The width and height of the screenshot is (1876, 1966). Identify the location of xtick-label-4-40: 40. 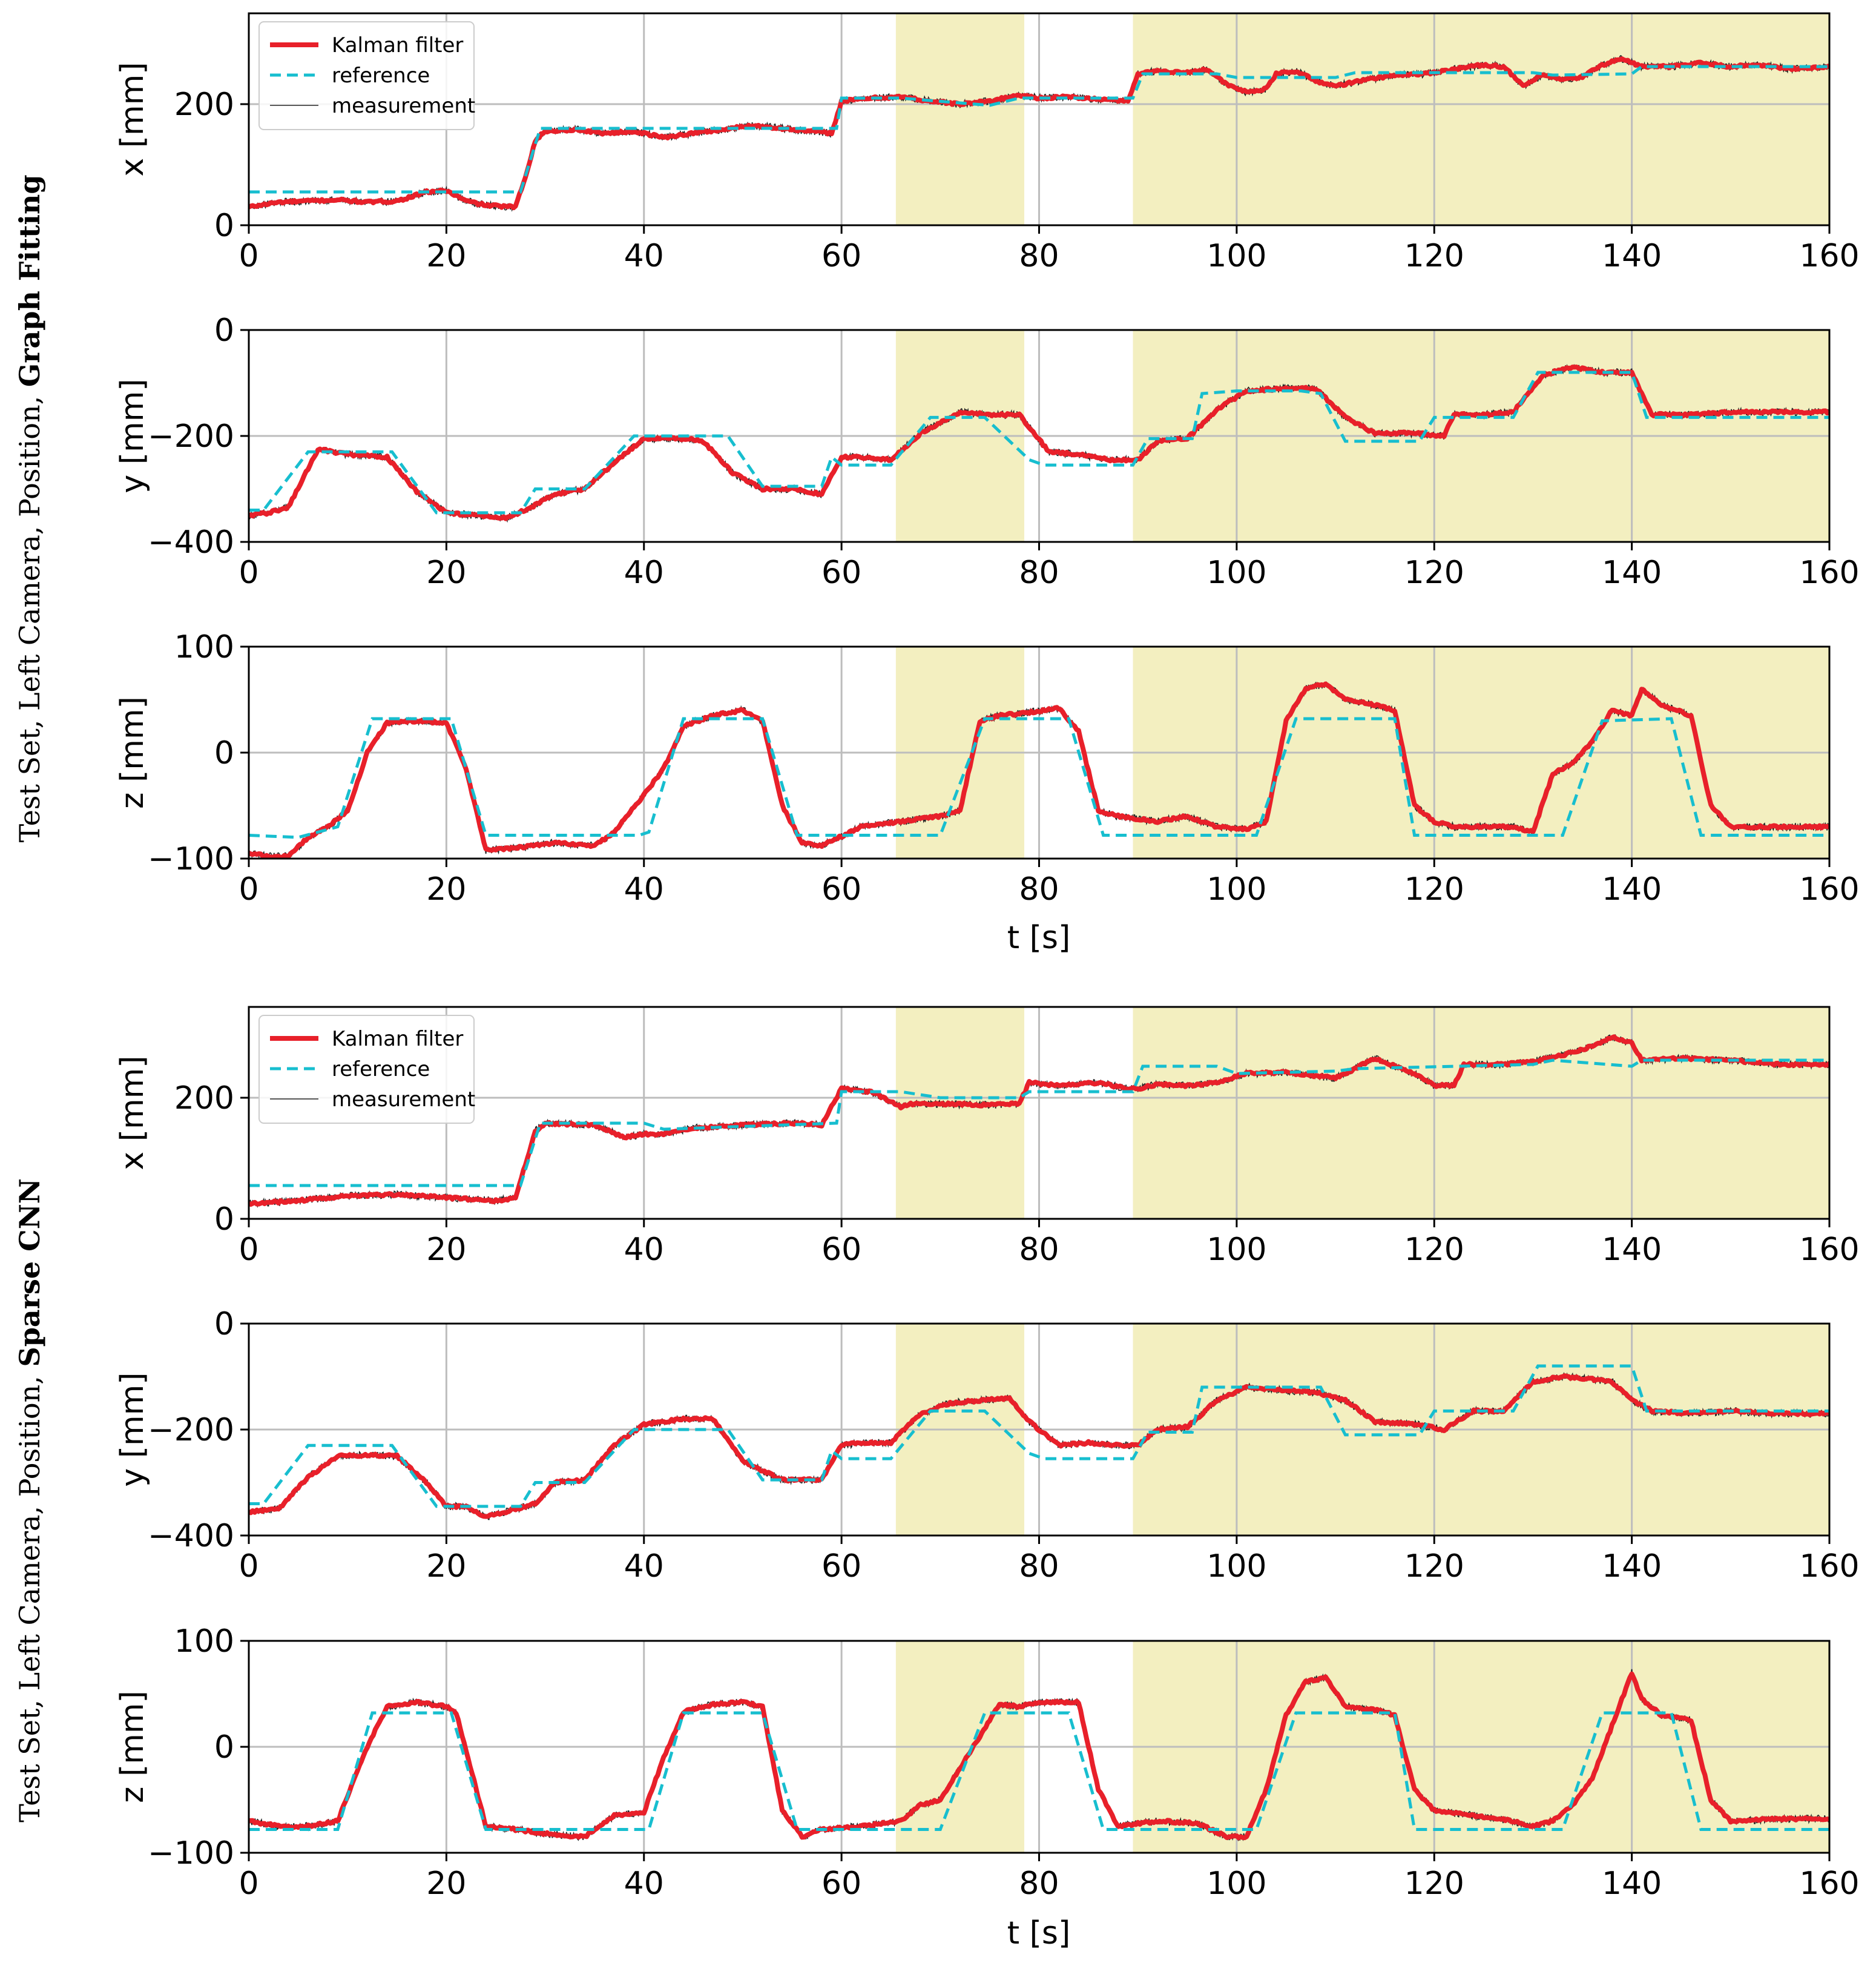
(644, 1566).